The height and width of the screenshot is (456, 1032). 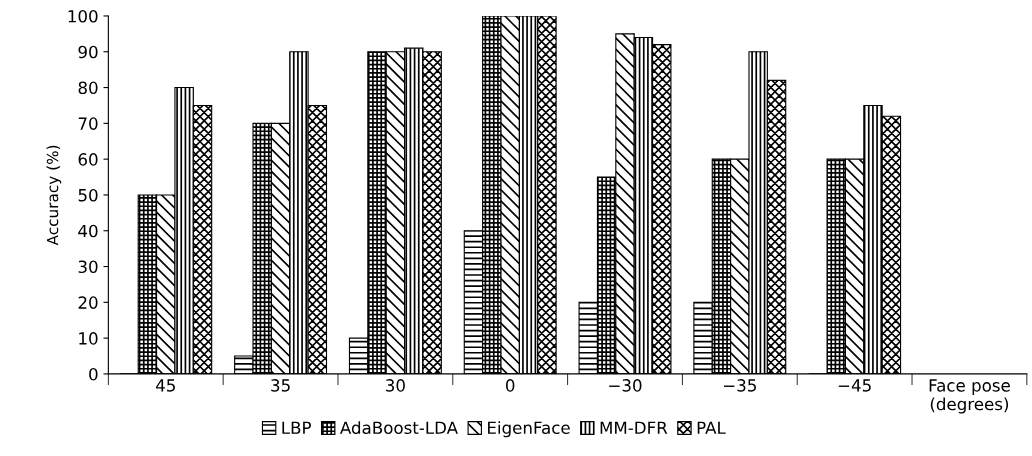 What do you see at coordinates (529, 429) in the screenshot?
I see `legend-label: EigenFace` at bounding box center [529, 429].